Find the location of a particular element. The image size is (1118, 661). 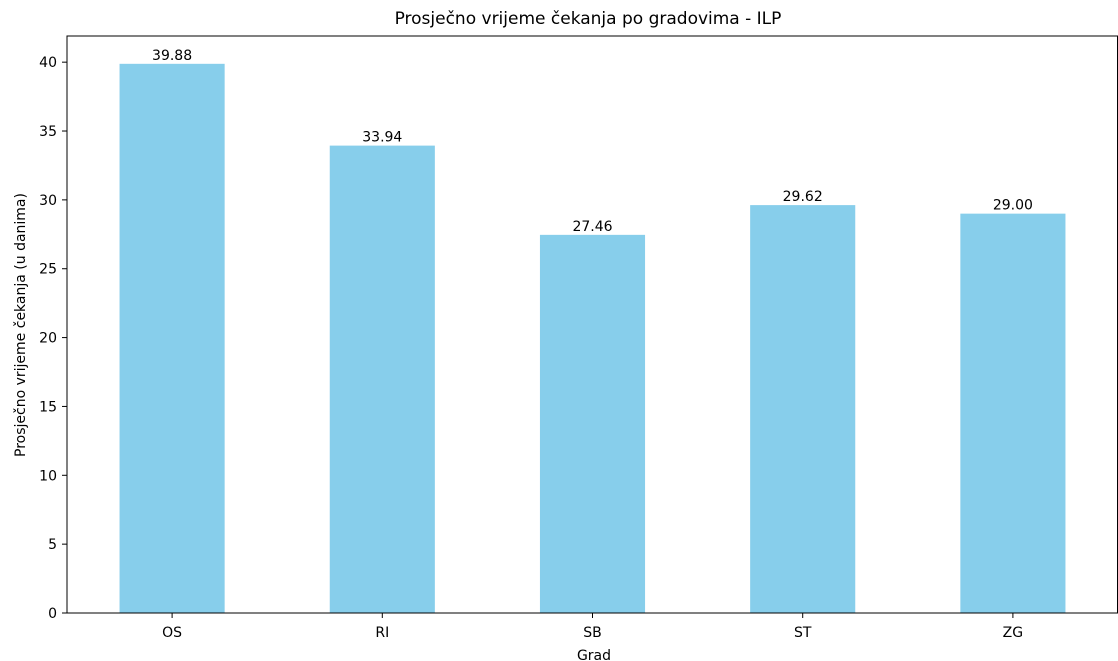

x-tick-label: RI is located at coordinates (382, 633).